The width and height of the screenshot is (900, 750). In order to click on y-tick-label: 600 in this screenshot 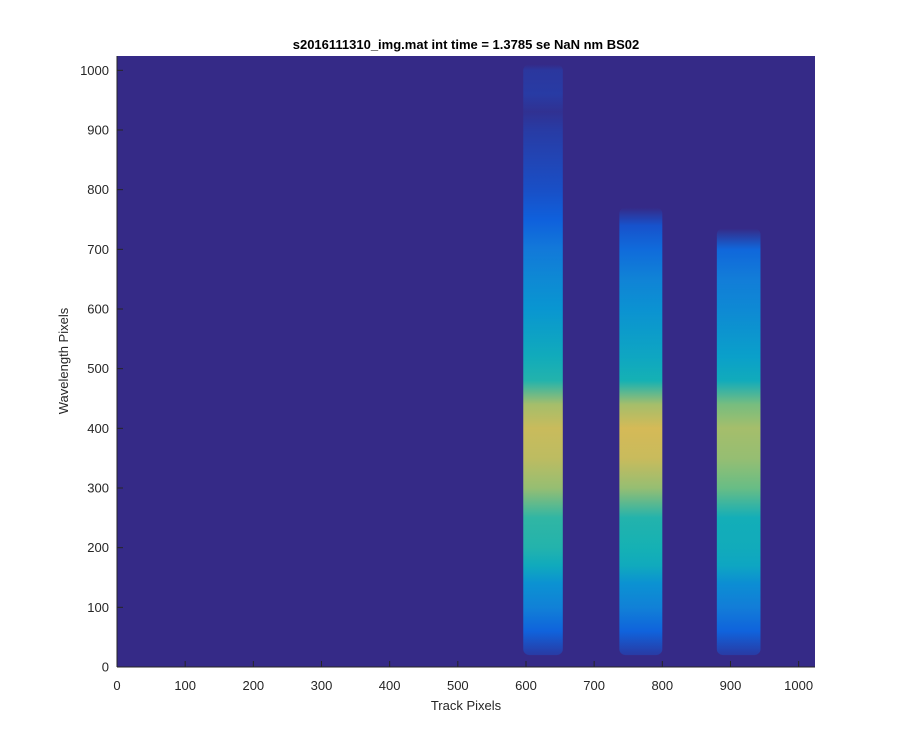, I will do `click(98, 308)`.